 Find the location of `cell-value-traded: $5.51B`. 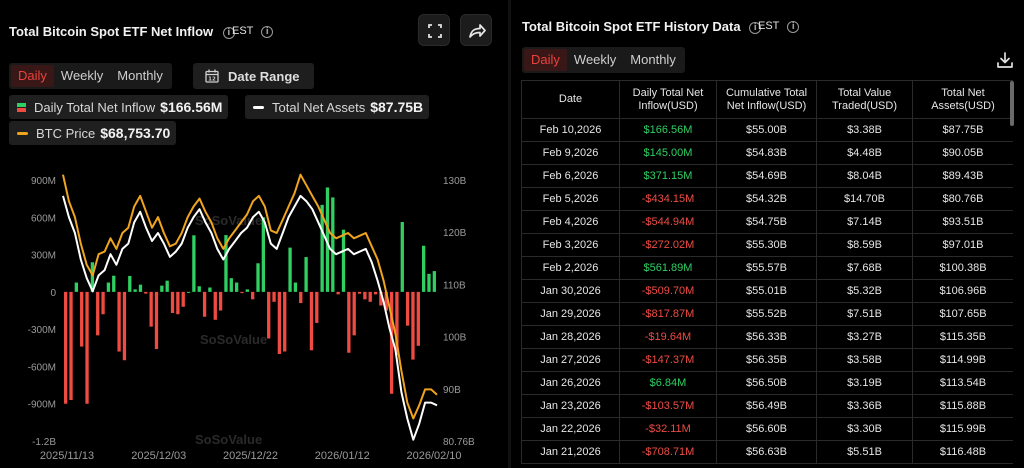

cell-value-traded: $5.51B is located at coordinates (864, 452).